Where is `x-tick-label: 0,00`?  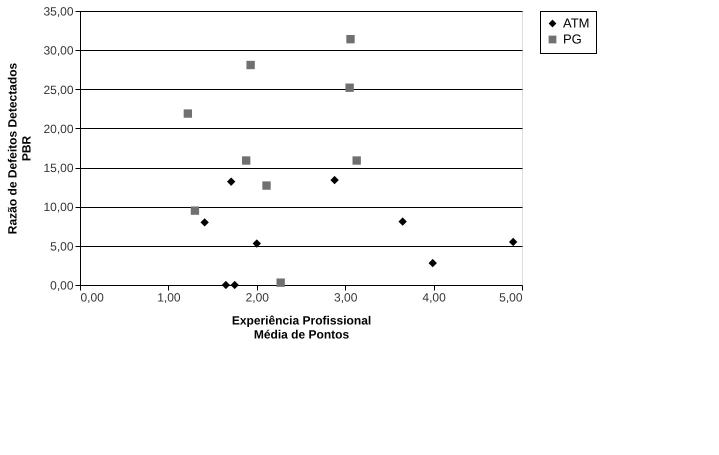
x-tick-label: 0,00 is located at coordinates (92, 297).